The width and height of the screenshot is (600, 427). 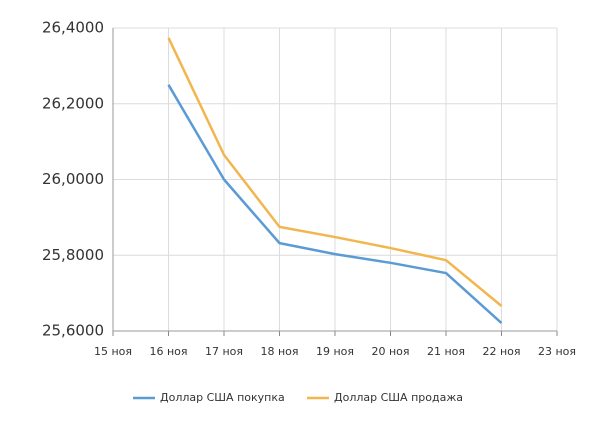 I want to click on x-tick-label: 22 ноя, so click(x=501, y=351).